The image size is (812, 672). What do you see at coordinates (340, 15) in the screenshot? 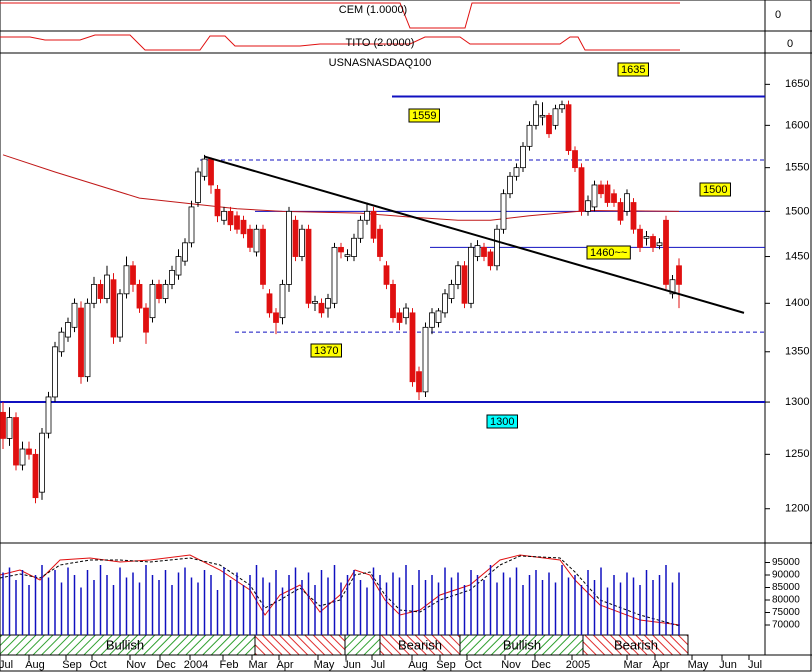
I see `cem-line` at bounding box center [340, 15].